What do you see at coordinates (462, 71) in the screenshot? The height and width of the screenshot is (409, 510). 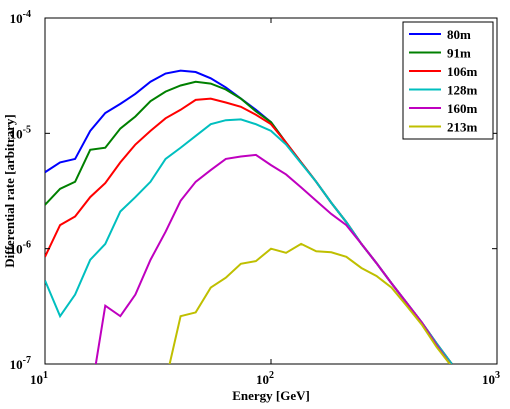 I see `legend-label: 106m` at bounding box center [462, 71].